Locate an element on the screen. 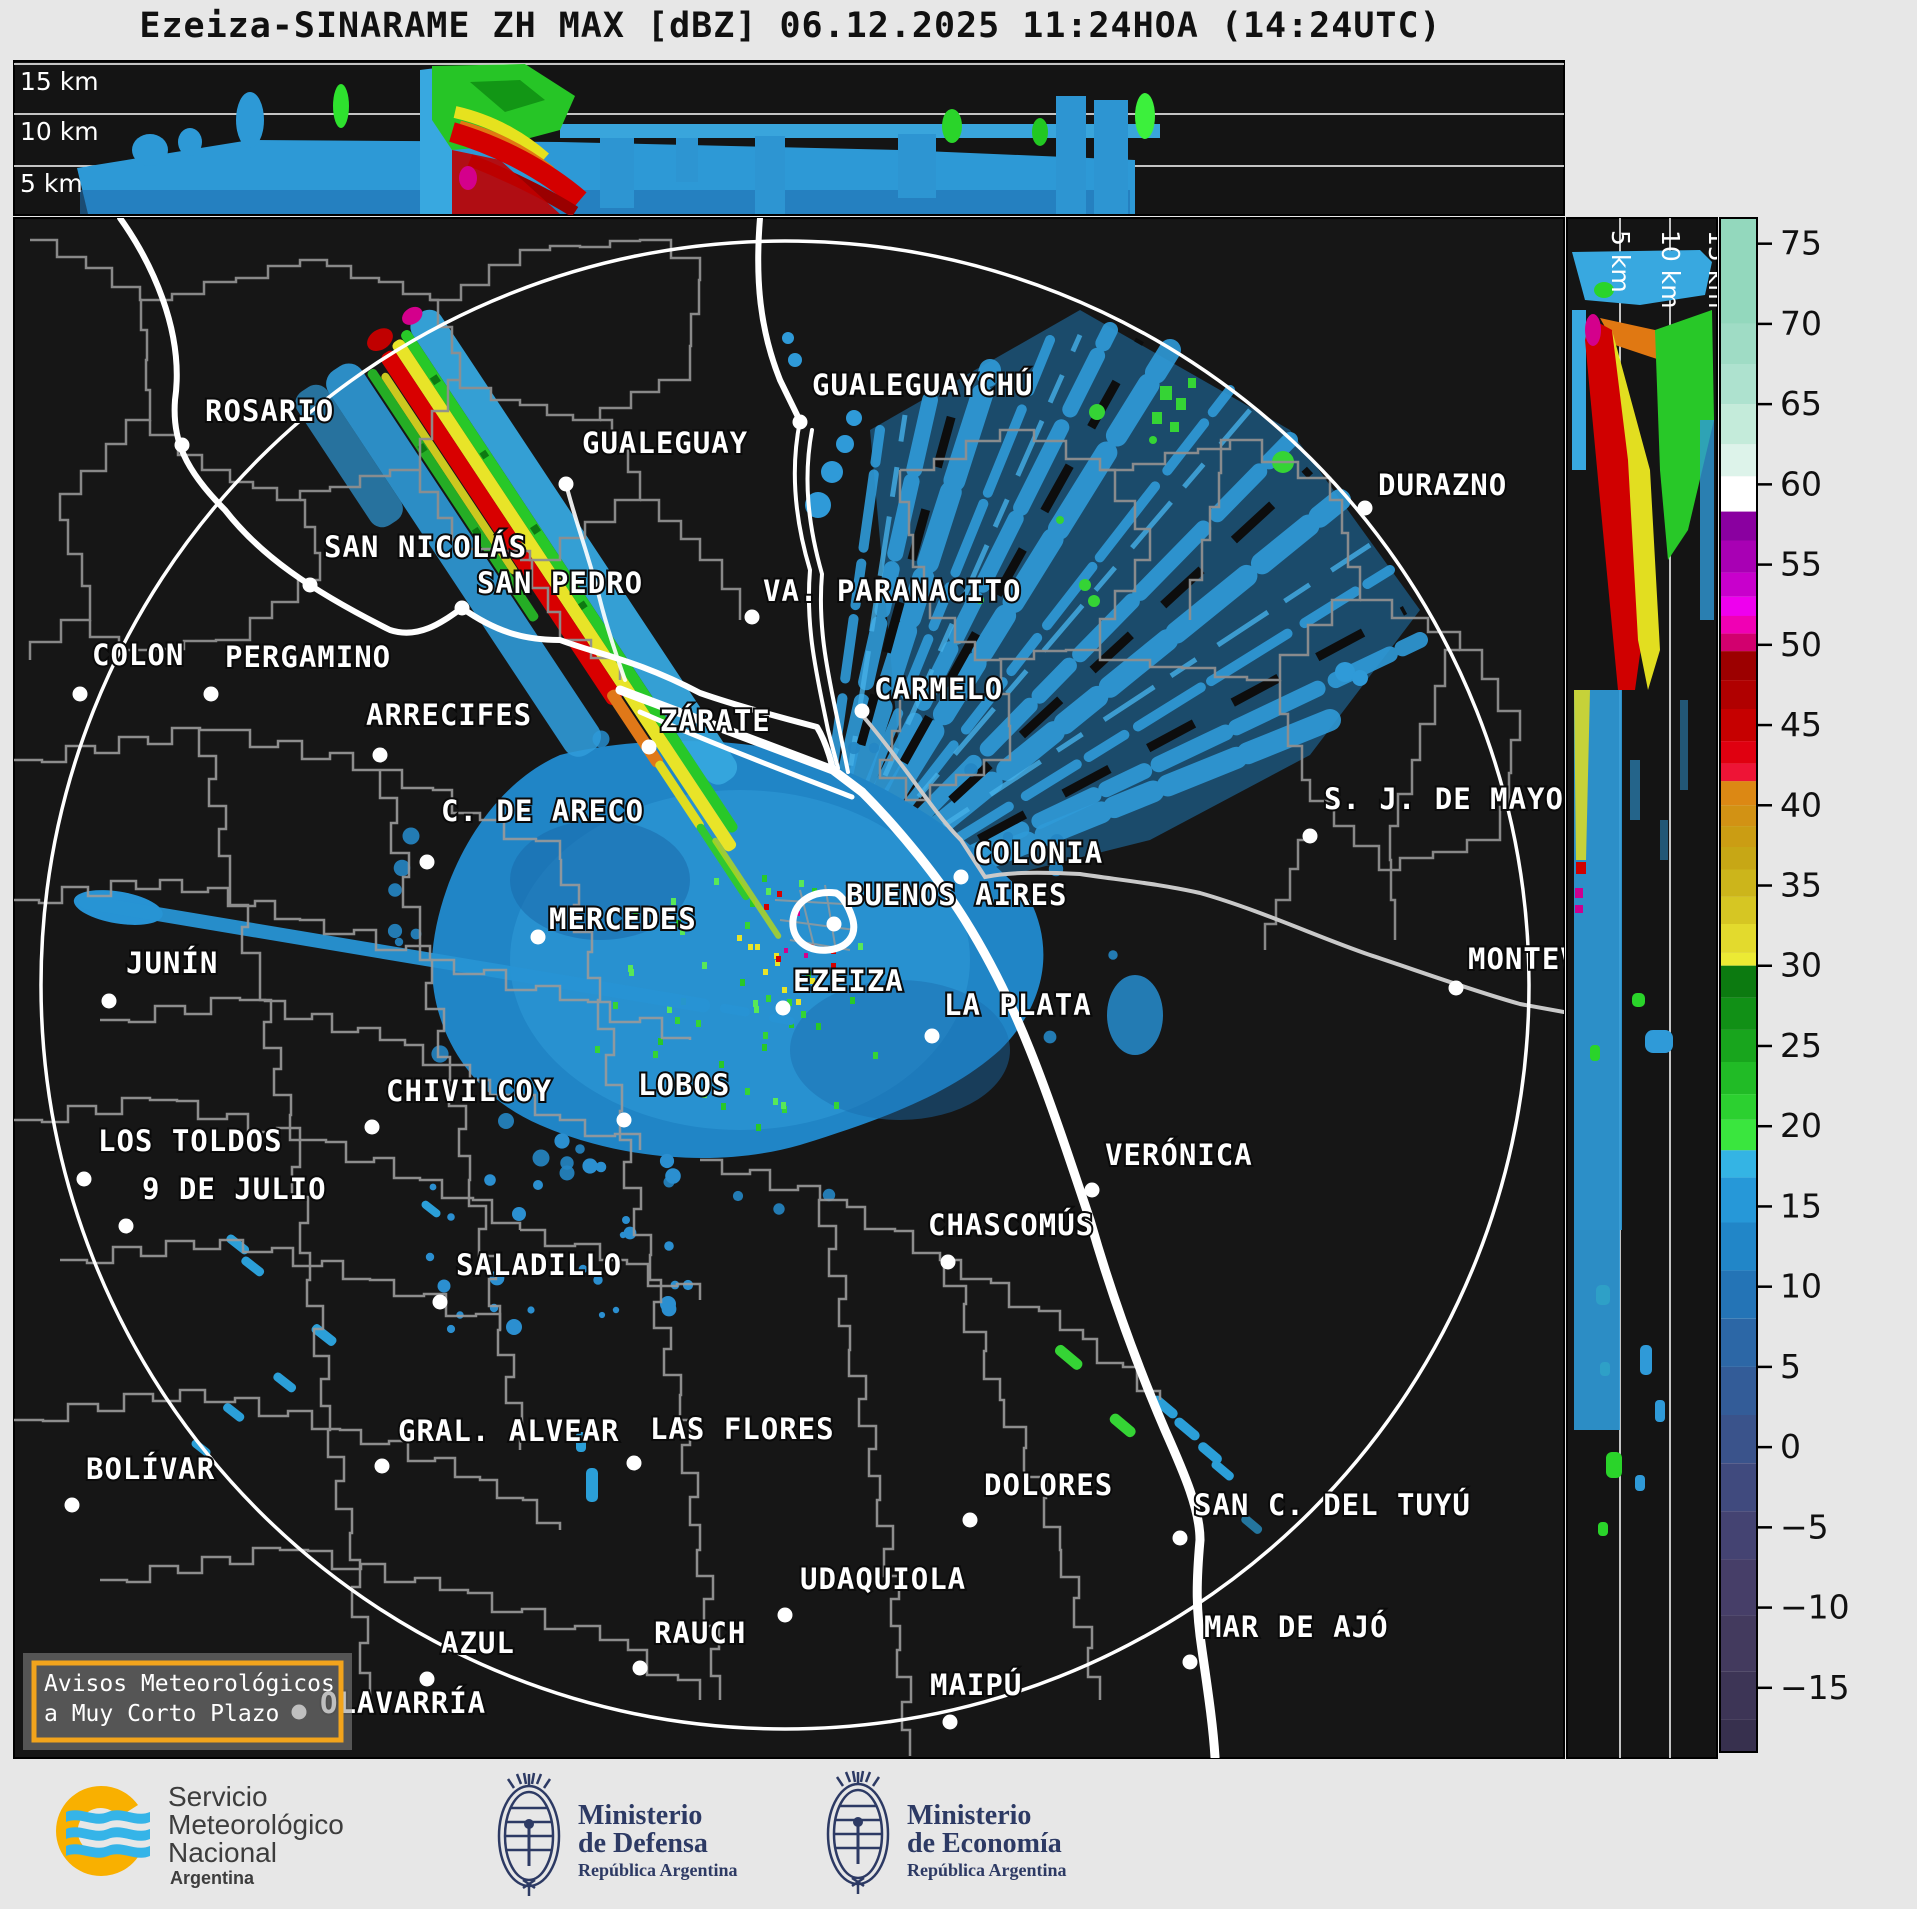  city-label: MONTEVIDEO is located at coordinates (1560, 959).